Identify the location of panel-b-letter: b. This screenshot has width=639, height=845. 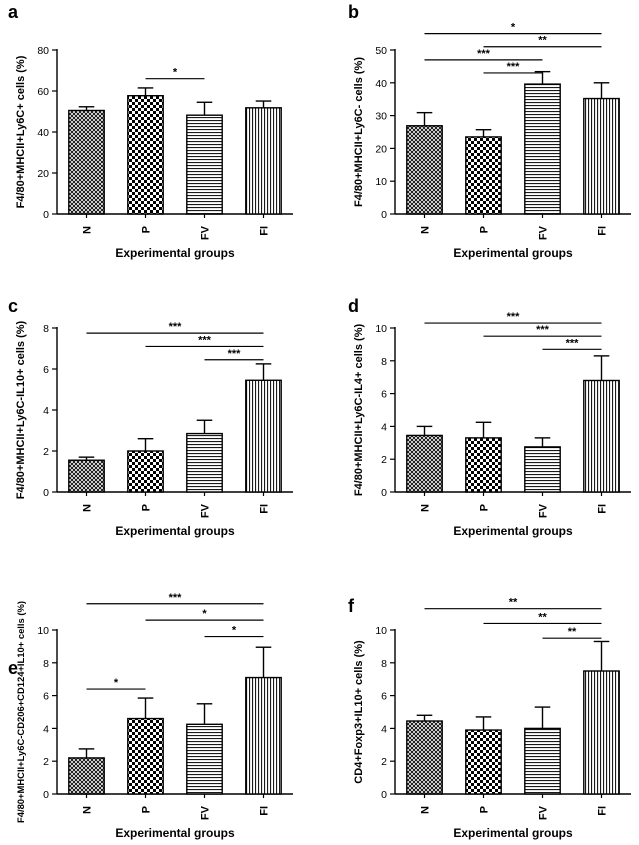
(353, 12).